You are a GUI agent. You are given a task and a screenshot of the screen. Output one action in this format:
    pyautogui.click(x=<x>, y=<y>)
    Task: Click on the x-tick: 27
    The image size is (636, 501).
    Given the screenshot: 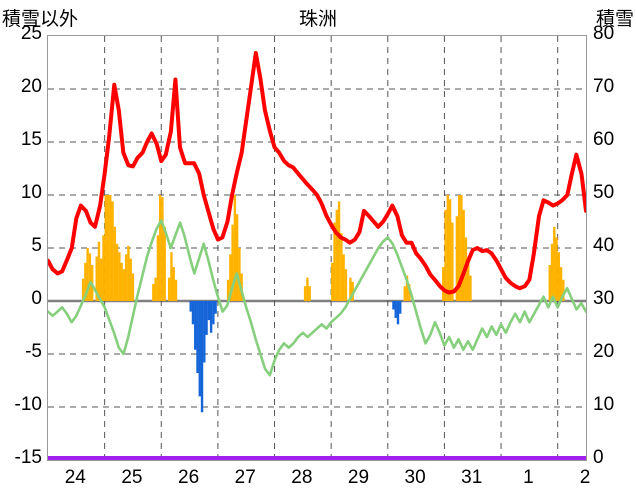 What is the action you would take?
    pyautogui.click(x=245, y=477)
    